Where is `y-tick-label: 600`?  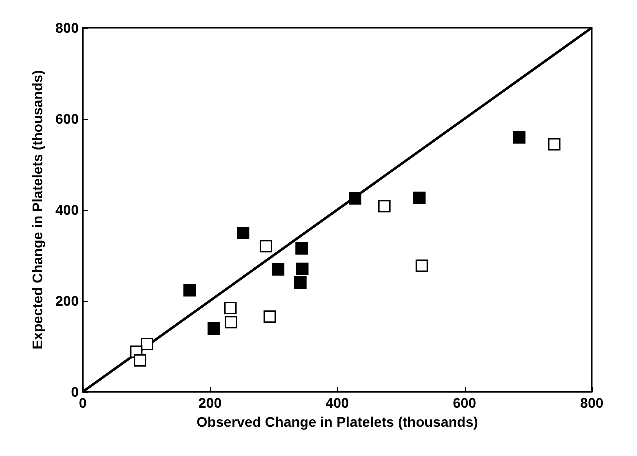
y-tick-label: 600 is located at coordinates (68, 119).